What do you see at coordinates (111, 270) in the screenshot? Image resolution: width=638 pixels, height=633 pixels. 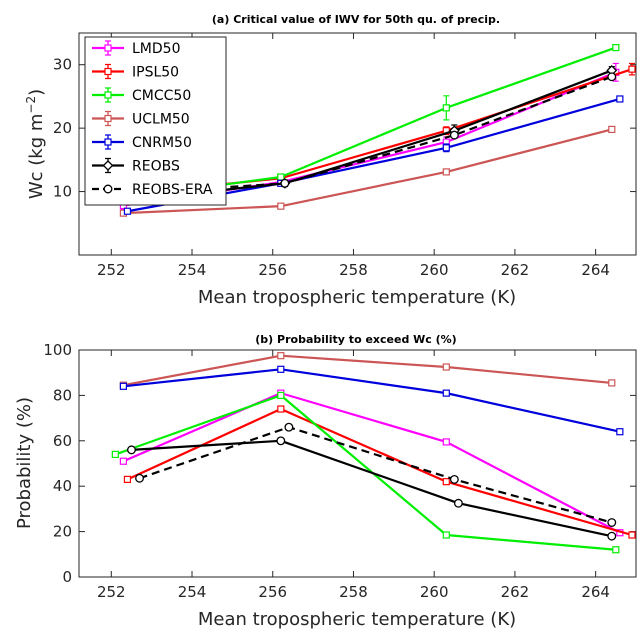 I see `panel-a-x-tick-label: 252` at bounding box center [111, 270].